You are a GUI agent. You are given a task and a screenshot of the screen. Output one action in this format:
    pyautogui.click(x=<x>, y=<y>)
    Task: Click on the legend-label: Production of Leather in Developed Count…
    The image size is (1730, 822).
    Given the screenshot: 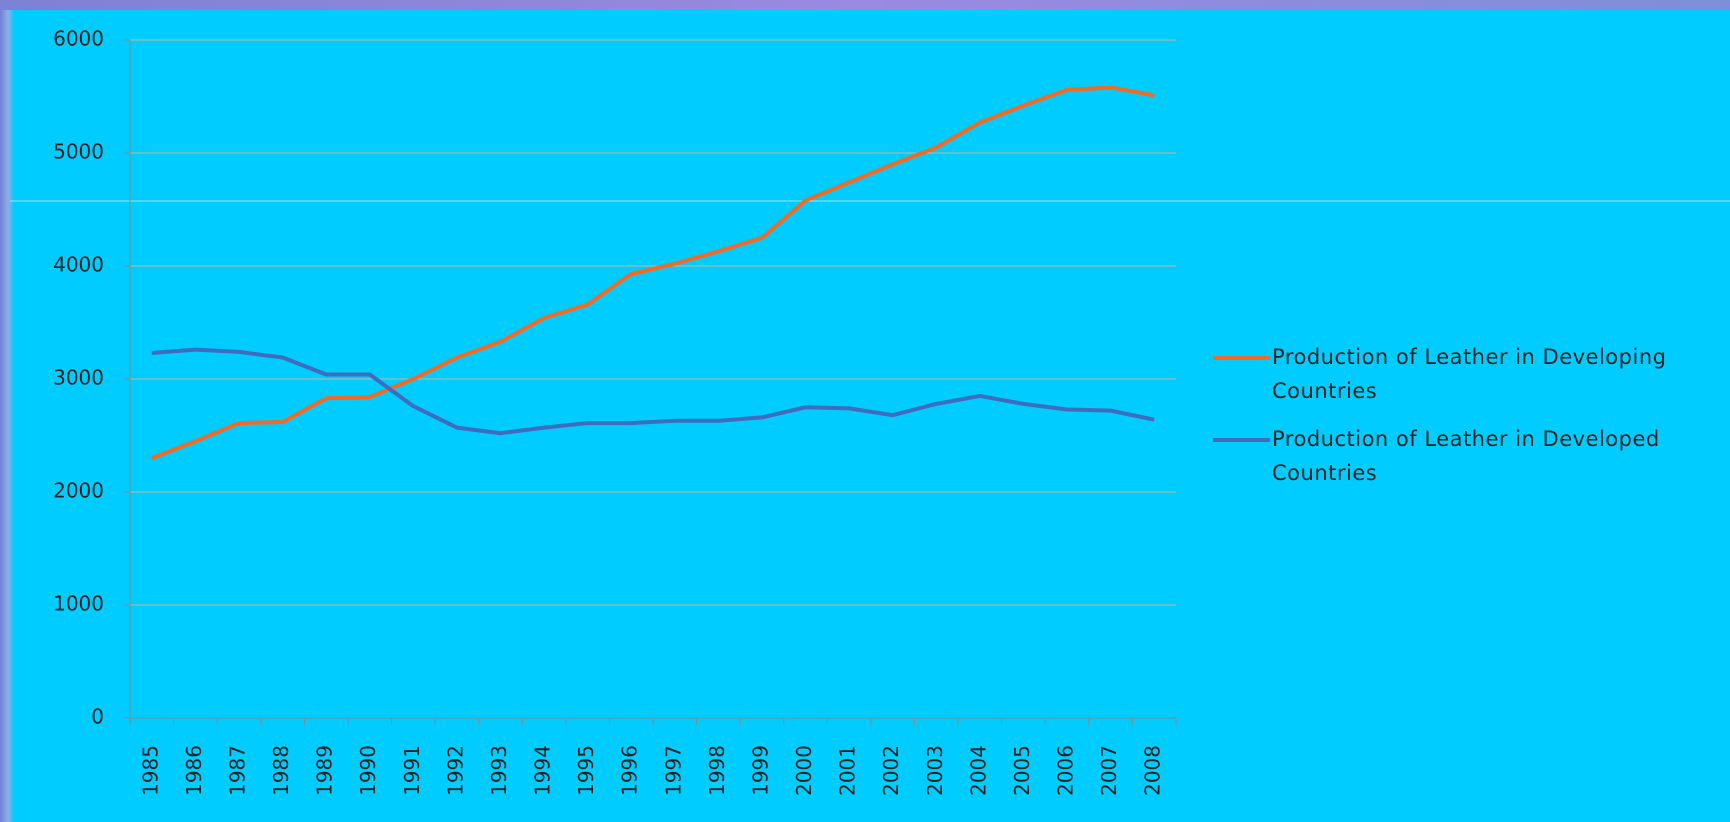 What is the action you would take?
    pyautogui.click(x=1466, y=456)
    